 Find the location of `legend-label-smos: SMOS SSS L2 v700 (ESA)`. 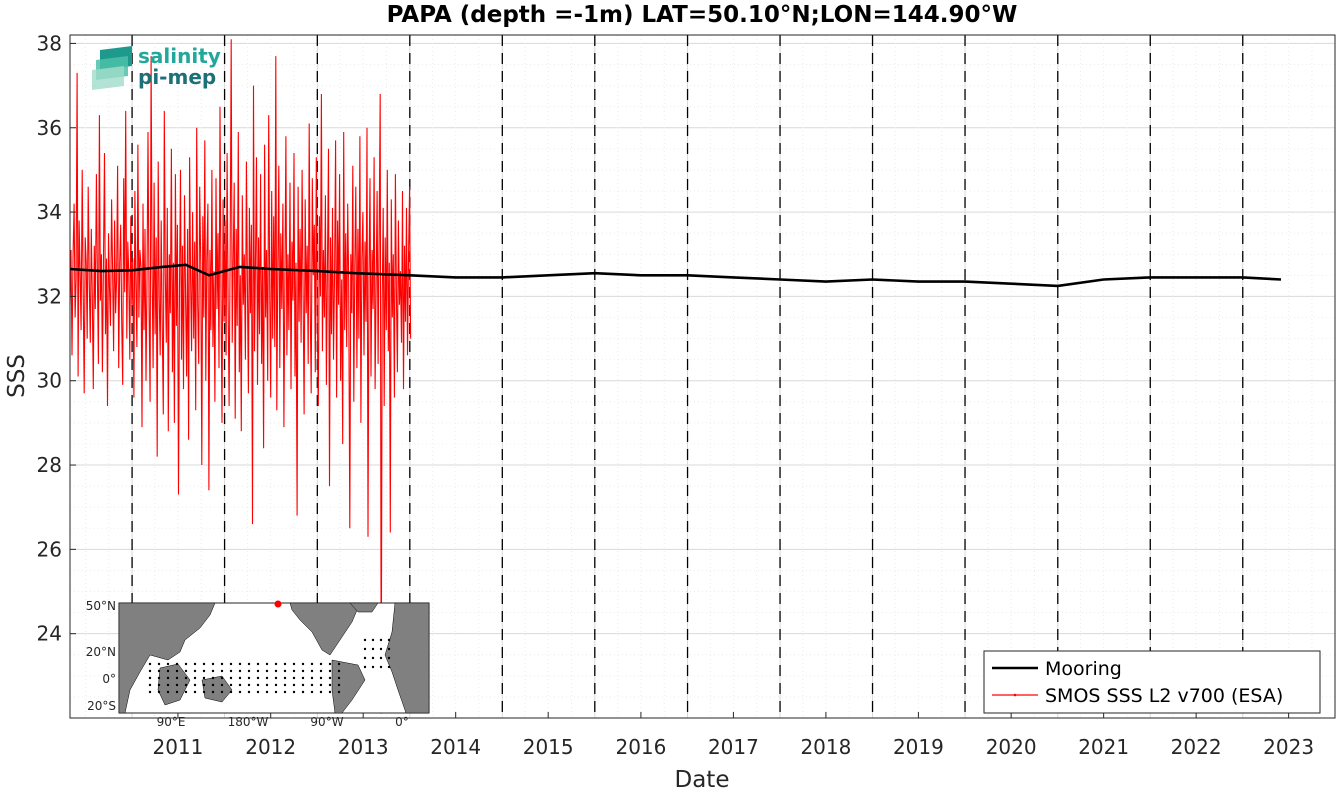

legend-label-smos: SMOS SSS L2 v700 (ESA) is located at coordinates (1164, 696).